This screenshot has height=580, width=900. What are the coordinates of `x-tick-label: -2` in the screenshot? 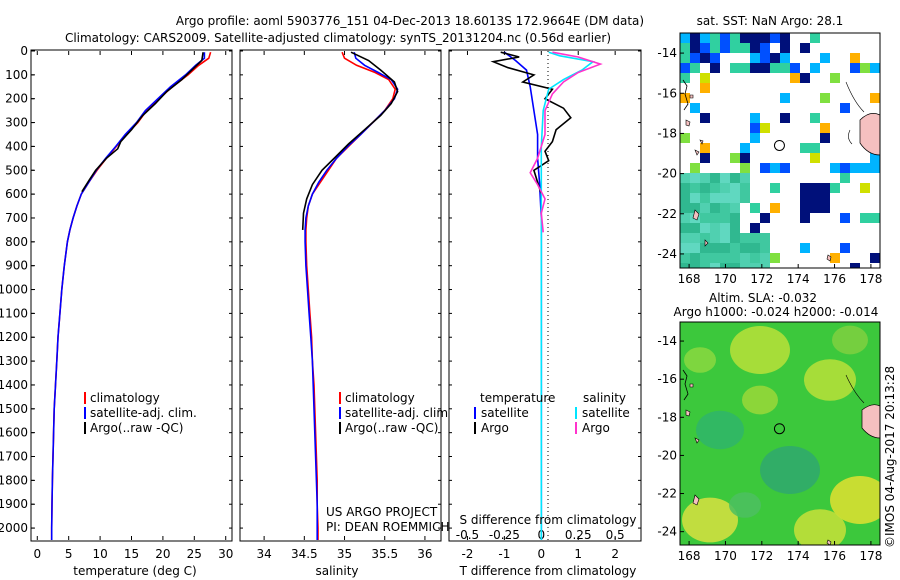 It's located at (467, 554).